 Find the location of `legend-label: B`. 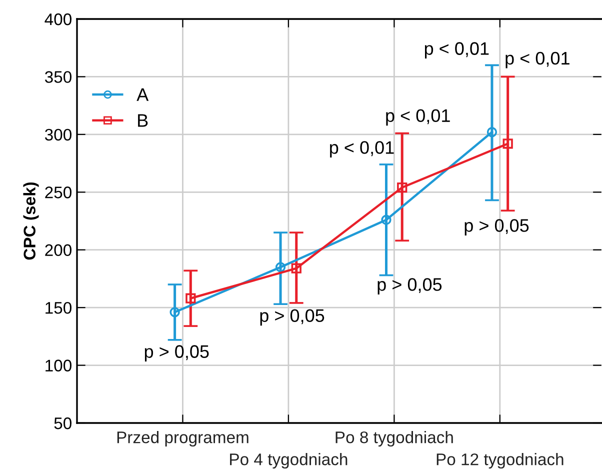

legend-label: B is located at coordinates (143, 120).